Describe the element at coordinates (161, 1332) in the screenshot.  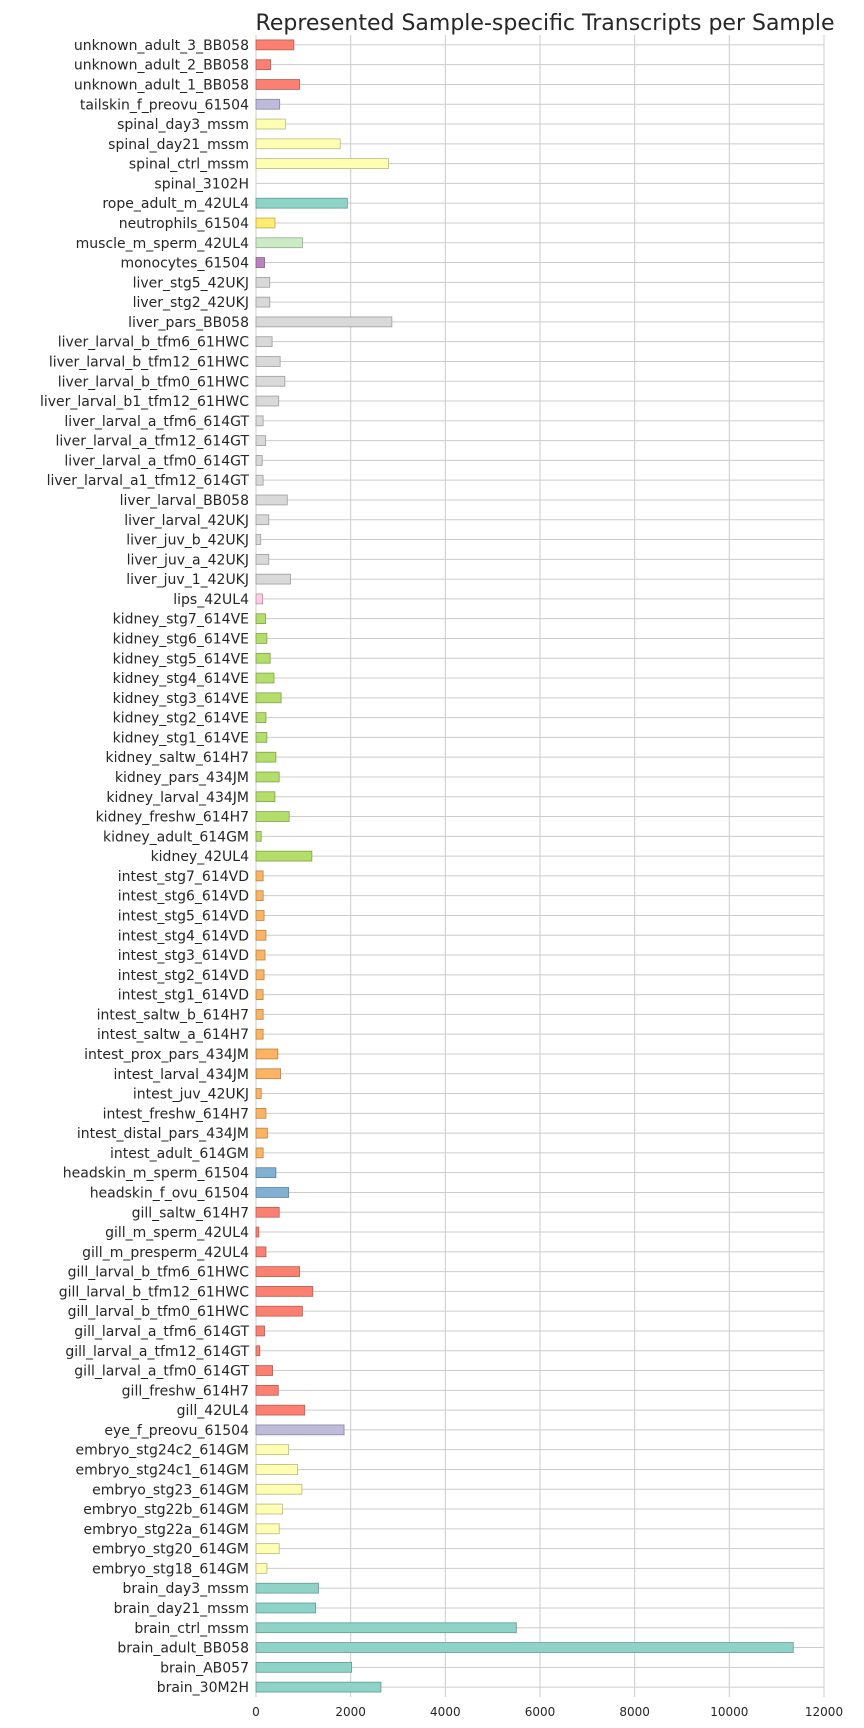
I see `y-tick-label: gill_larval_a_tfm6_614GT` at that location.